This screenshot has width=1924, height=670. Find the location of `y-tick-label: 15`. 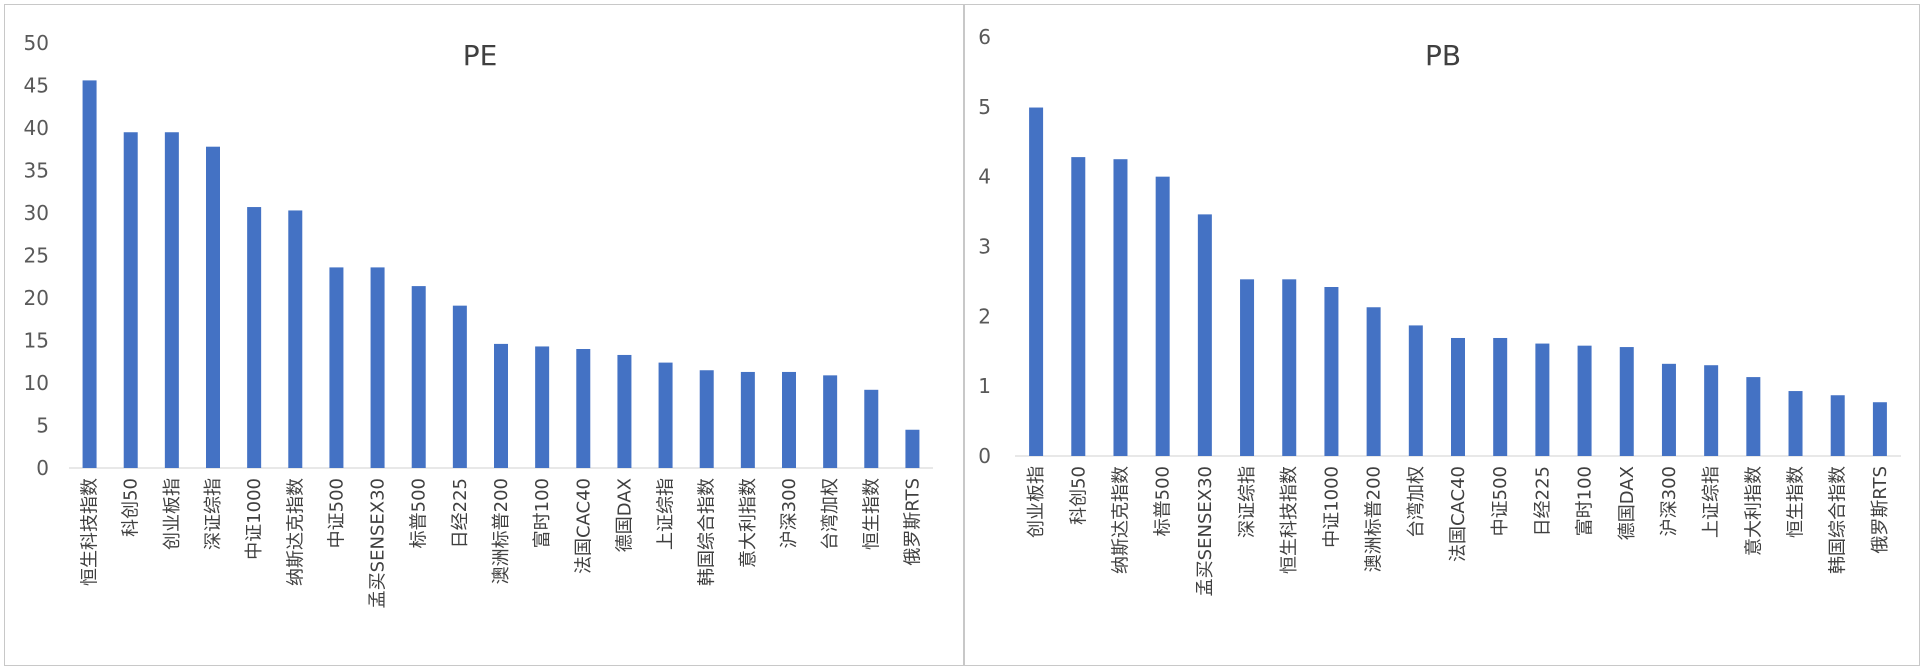

y-tick-label: 15 is located at coordinates (36, 341).